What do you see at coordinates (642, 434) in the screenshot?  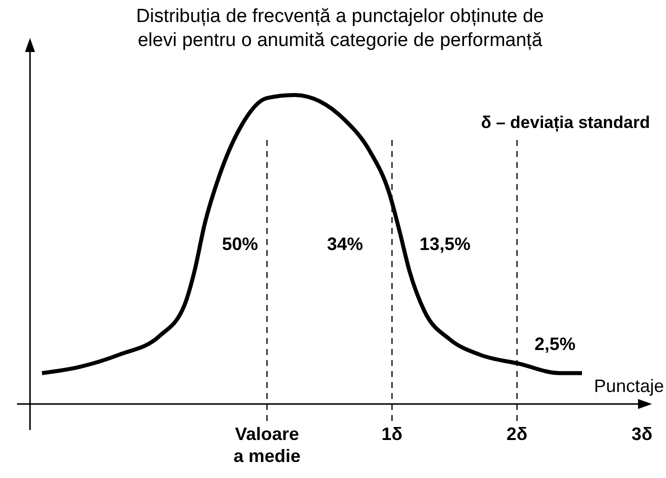 I see `x-tick-label: 3δ` at bounding box center [642, 434].